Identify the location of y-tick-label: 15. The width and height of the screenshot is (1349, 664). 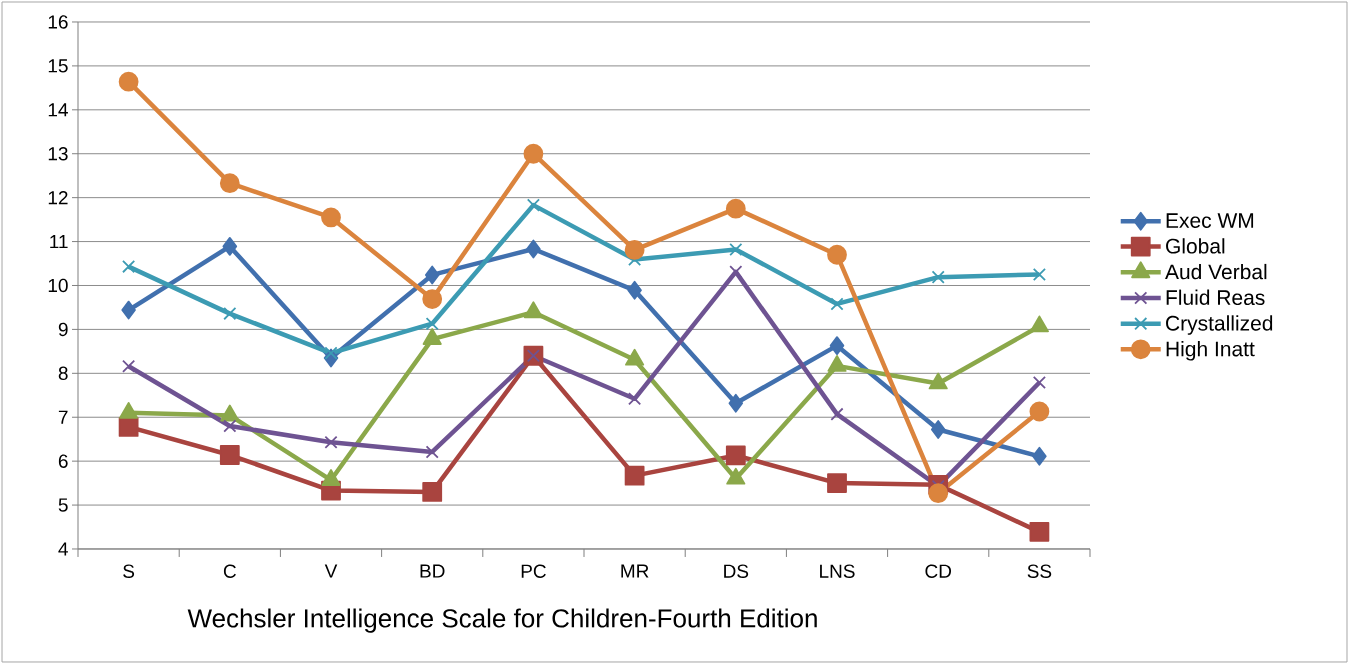
(58, 66).